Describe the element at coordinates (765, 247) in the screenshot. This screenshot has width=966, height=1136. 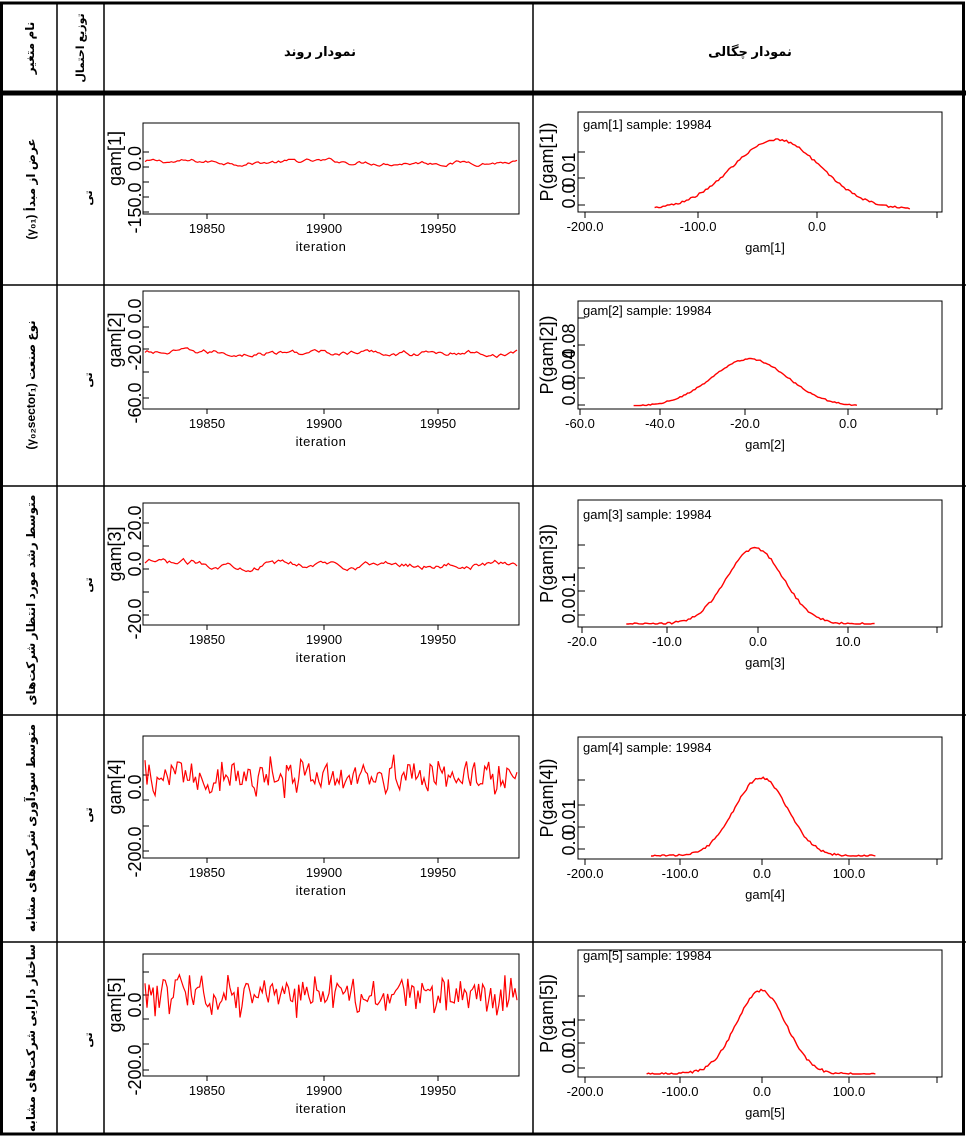
I see `density-x-axis-label: gam[1]` at that location.